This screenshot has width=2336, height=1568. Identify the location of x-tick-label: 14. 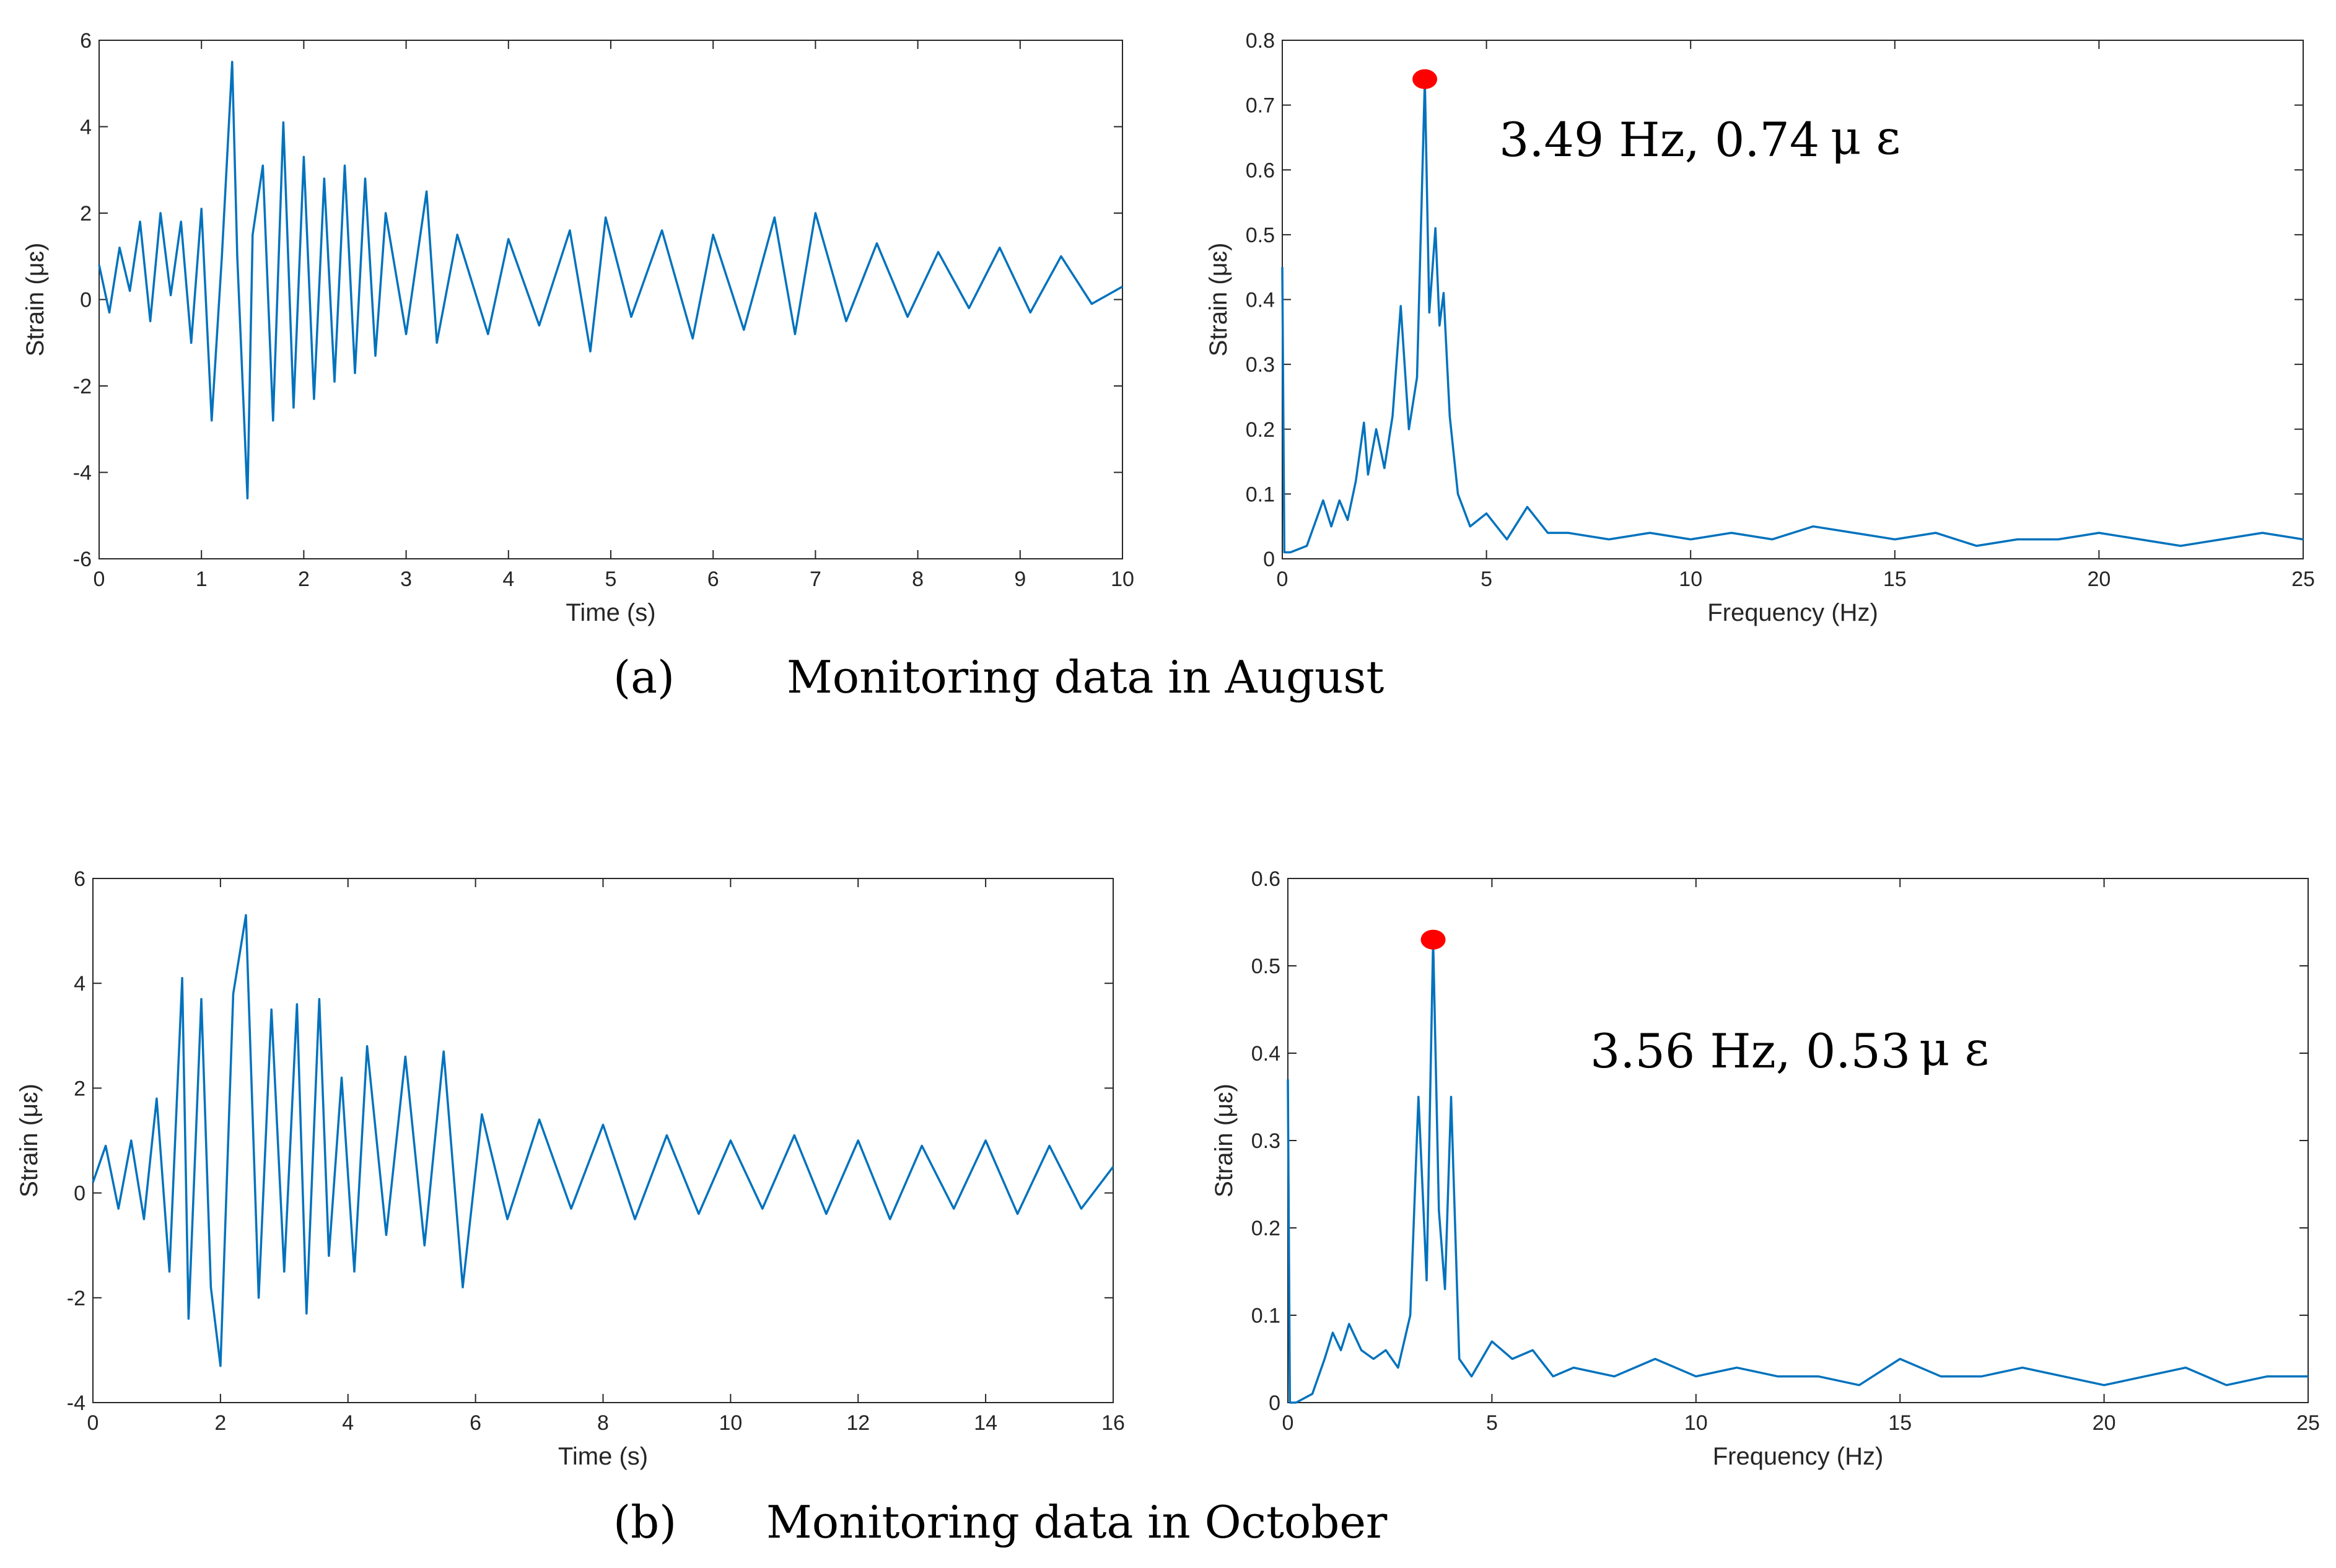
(985, 1423).